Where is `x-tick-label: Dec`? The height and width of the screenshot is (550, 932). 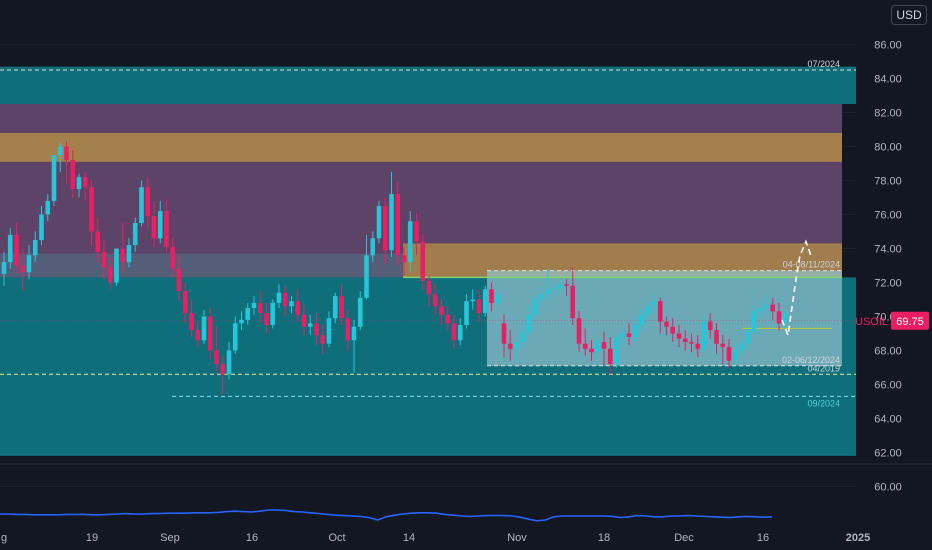 x-tick-label: Dec is located at coordinates (684, 538).